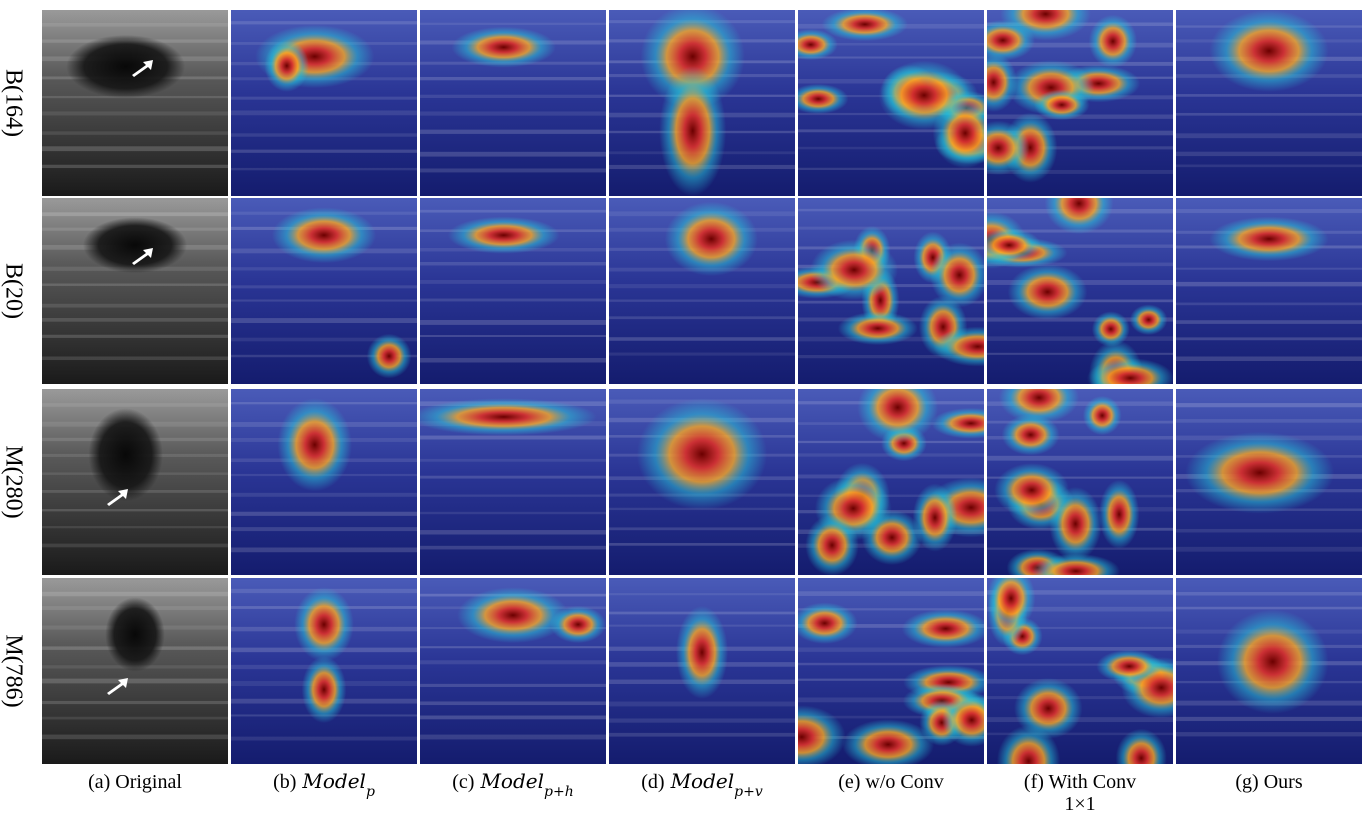 This screenshot has height=820, width=1364. What do you see at coordinates (142, 68) in the screenshot?
I see `arrow` at bounding box center [142, 68].